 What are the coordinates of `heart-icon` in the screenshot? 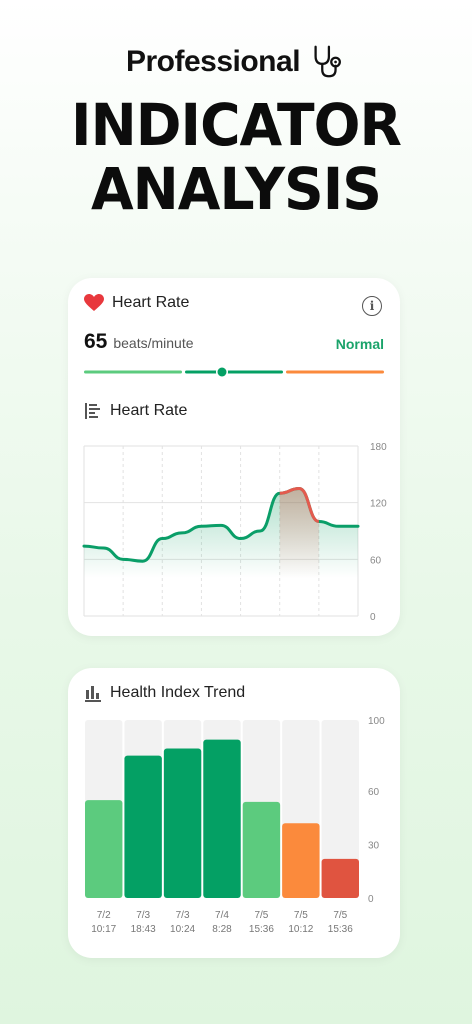 It's located at (94, 302).